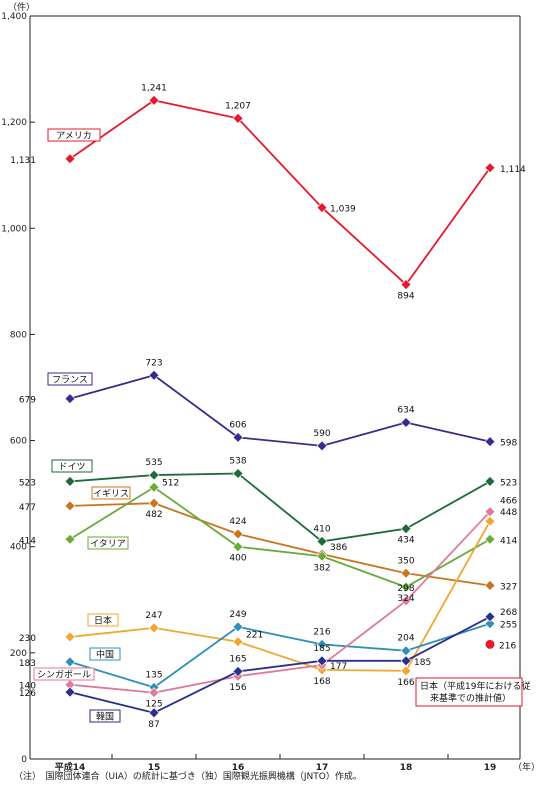  Describe the element at coordinates (508, 502) in the screenshot. I see `data-label: 466` at that location.